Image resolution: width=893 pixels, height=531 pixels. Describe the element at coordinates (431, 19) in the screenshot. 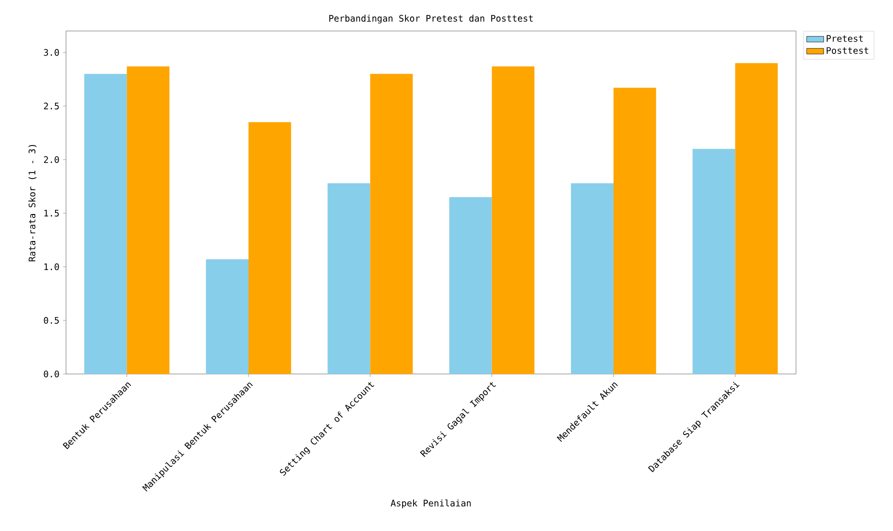

I see `chart-title: Perbandingan Skor Pretest dan Posttest` at that location.